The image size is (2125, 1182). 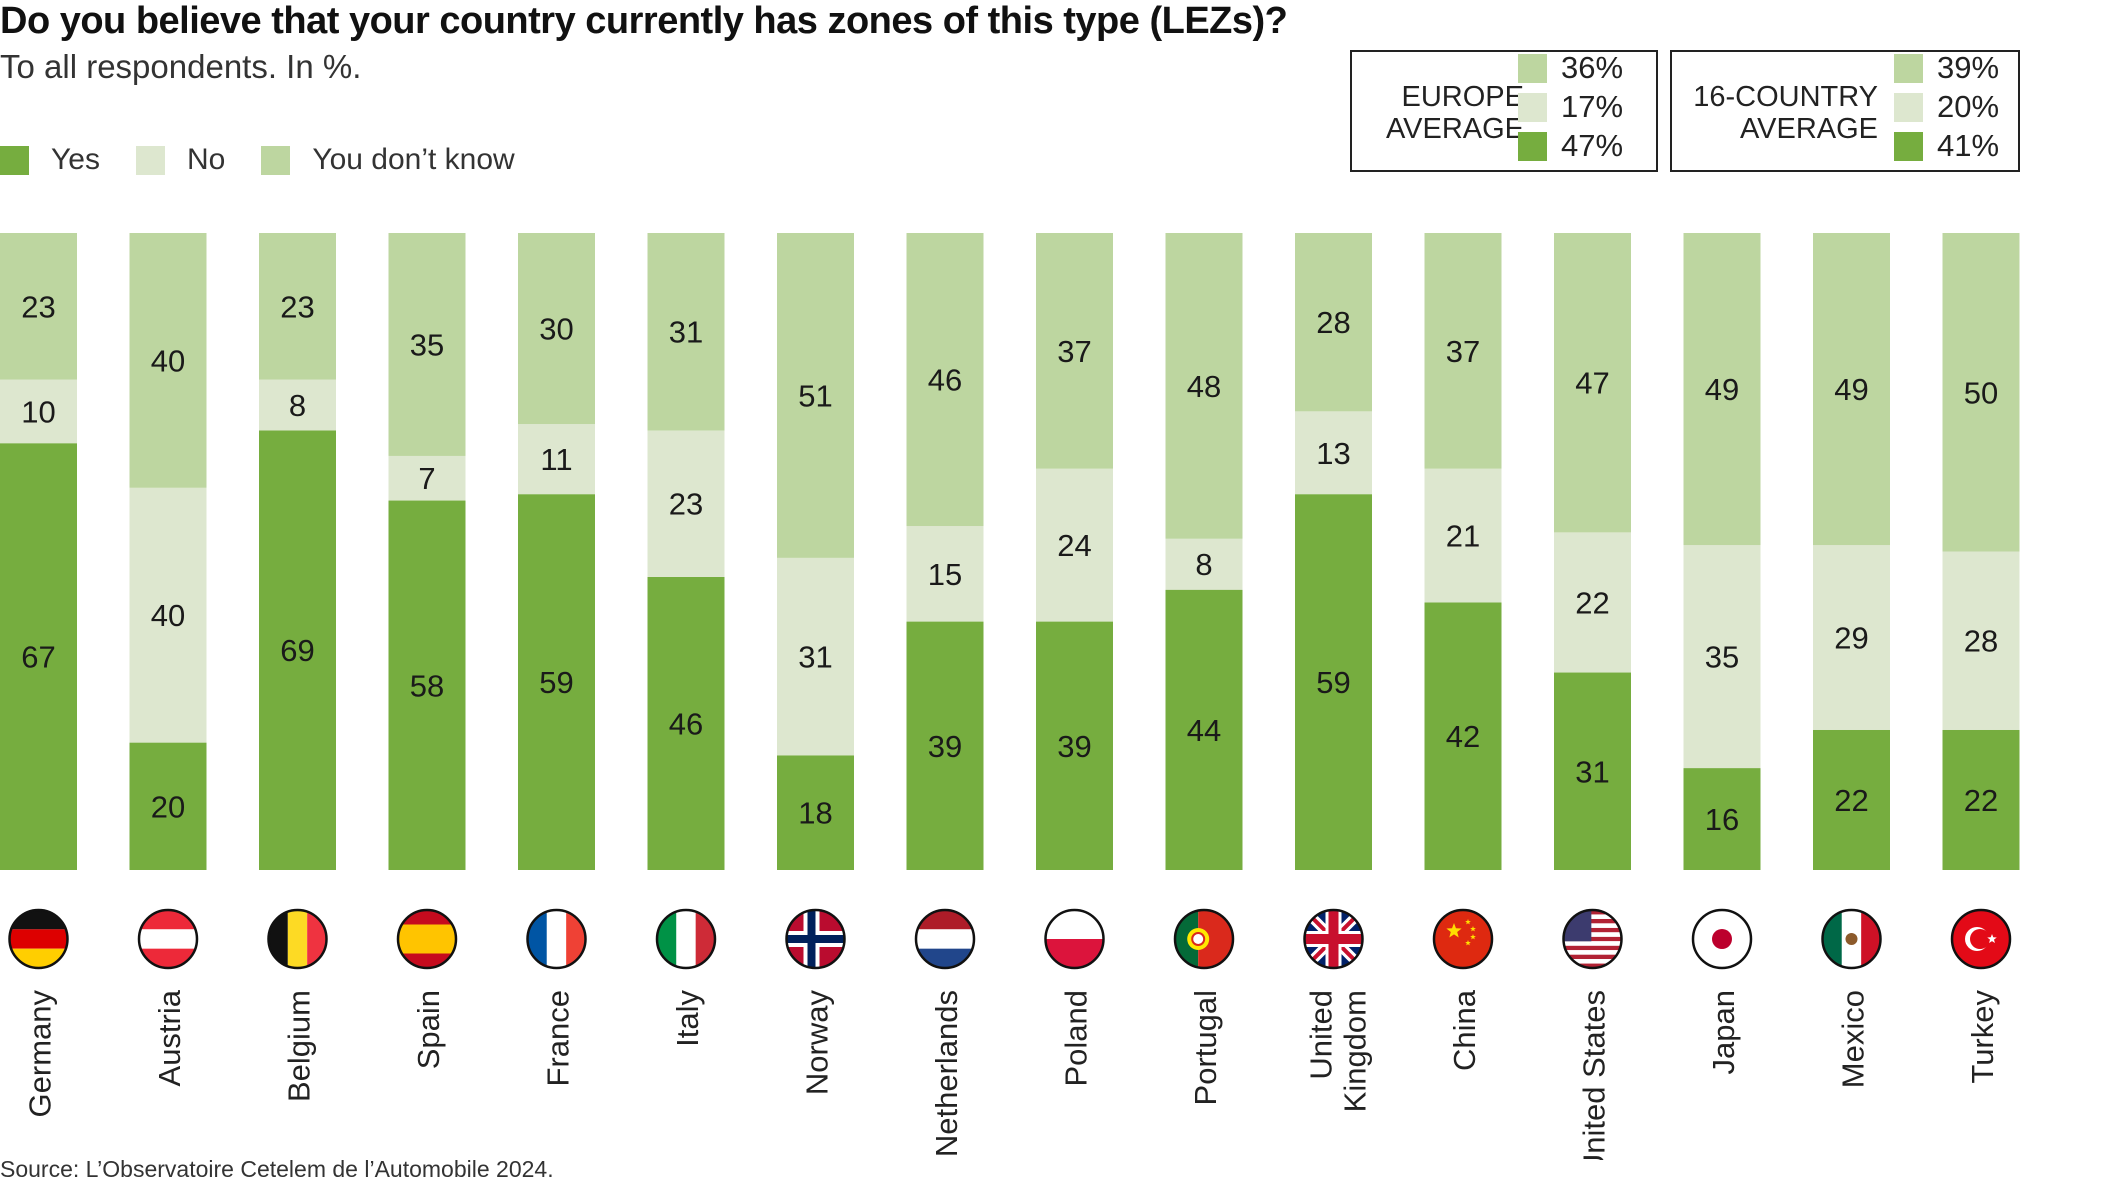 I want to click on value-label-japan-dont-know: 49, so click(x=1722, y=389).